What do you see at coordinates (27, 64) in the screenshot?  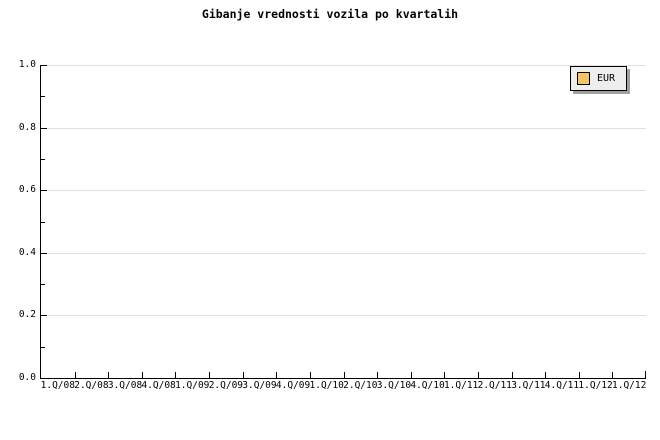 I see `y-axis-label: 1.0` at bounding box center [27, 64].